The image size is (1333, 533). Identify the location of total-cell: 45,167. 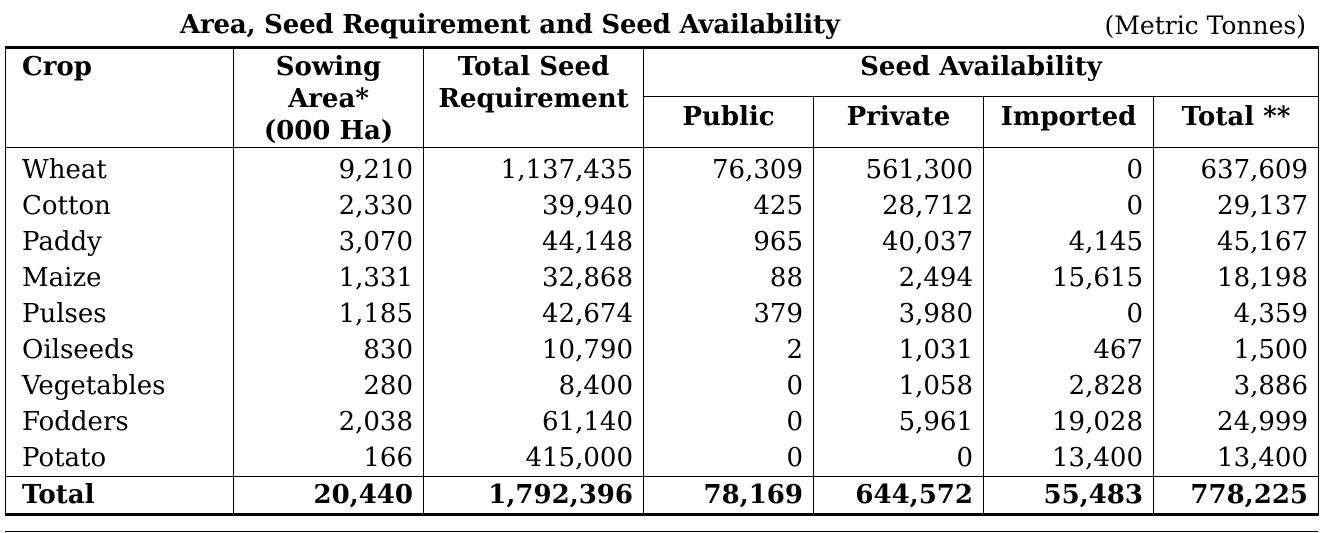
(1236, 242).